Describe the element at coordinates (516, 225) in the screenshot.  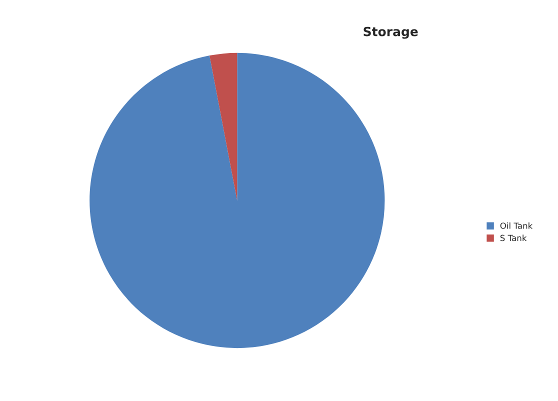
I see `legend-label: Oil Tank` at that location.